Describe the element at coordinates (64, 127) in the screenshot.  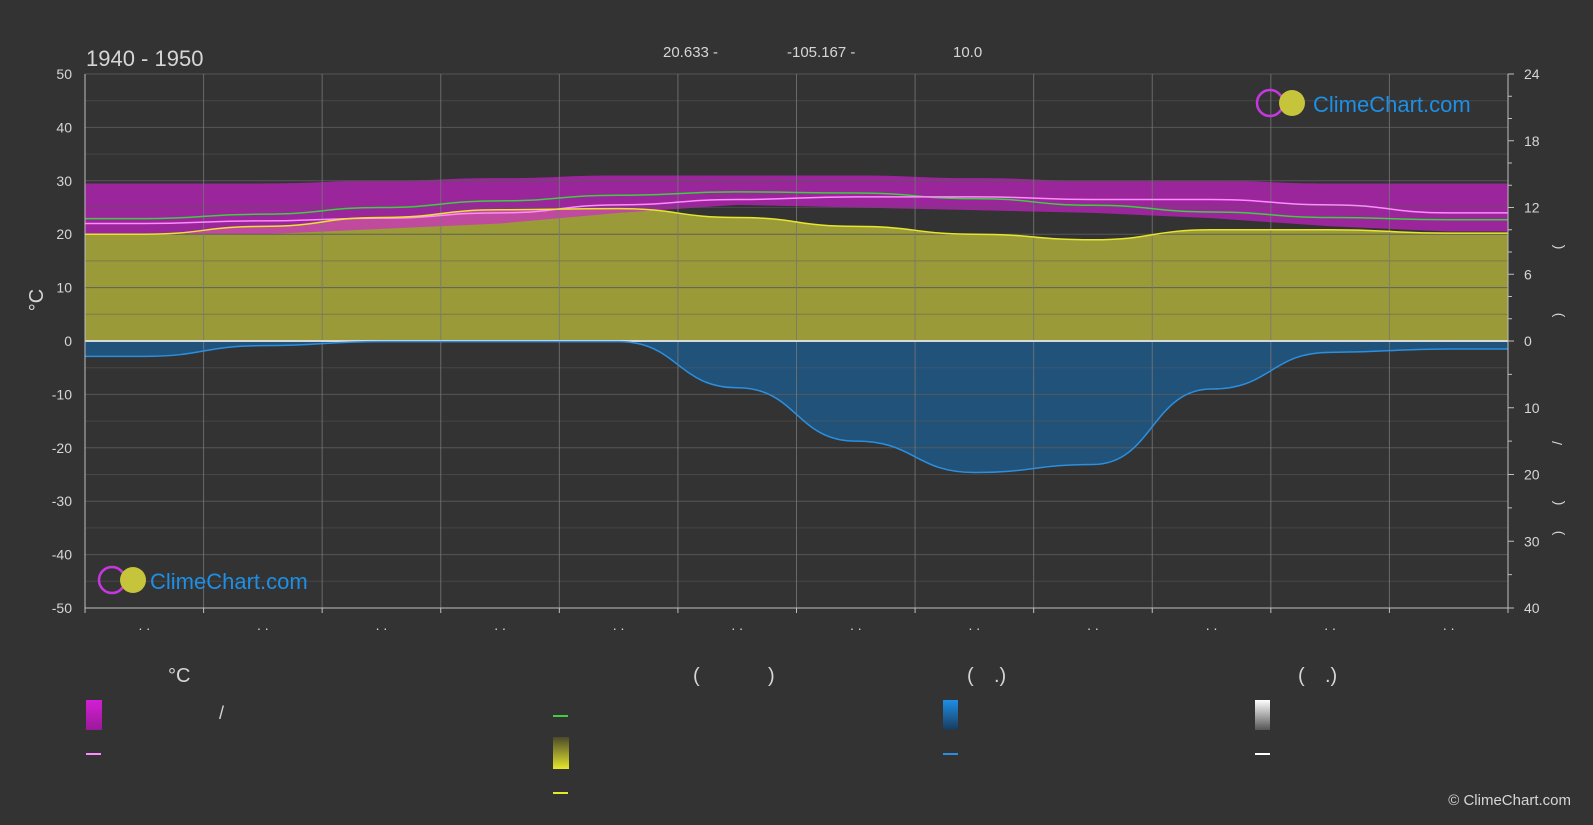
I see `left-tick-label: 40` at that location.